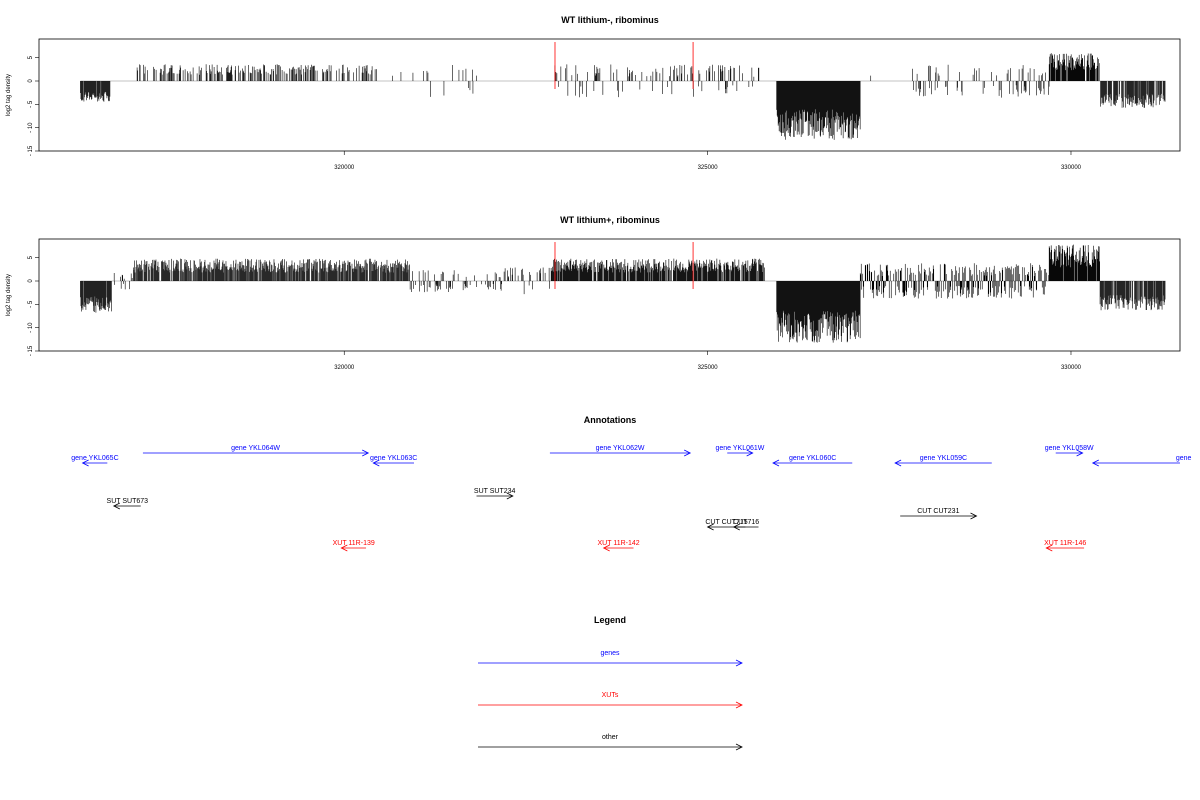  What do you see at coordinates (610, 695) in the screenshot?
I see `legend-label: XUTs` at bounding box center [610, 695].